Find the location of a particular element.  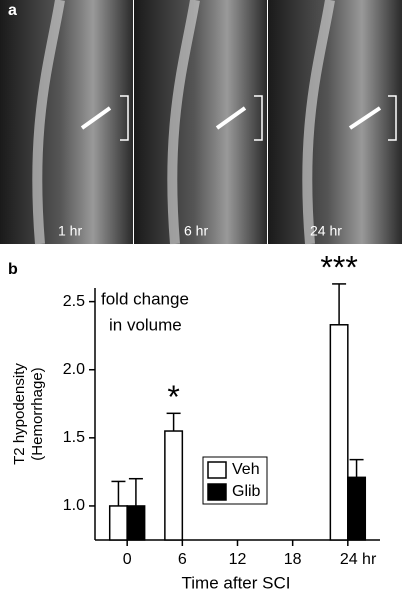

y-axis-label: T2 hypodensity is located at coordinates (19, 414).